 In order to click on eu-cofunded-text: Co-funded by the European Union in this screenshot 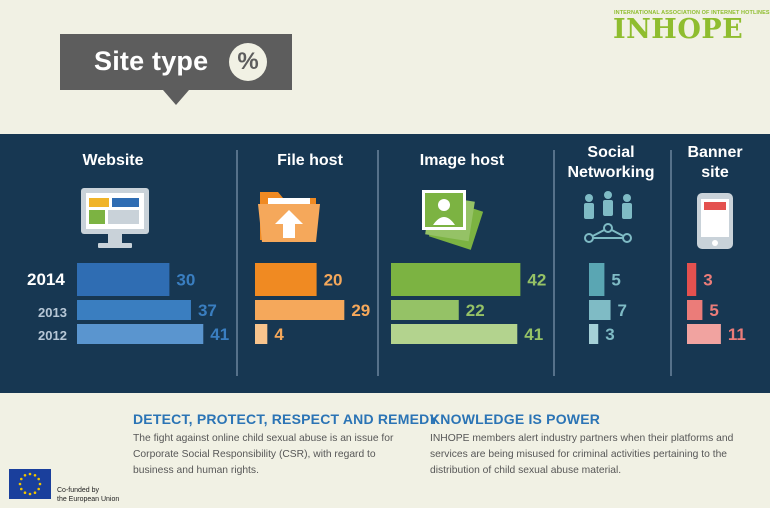, I will do `click(88, 495)`.